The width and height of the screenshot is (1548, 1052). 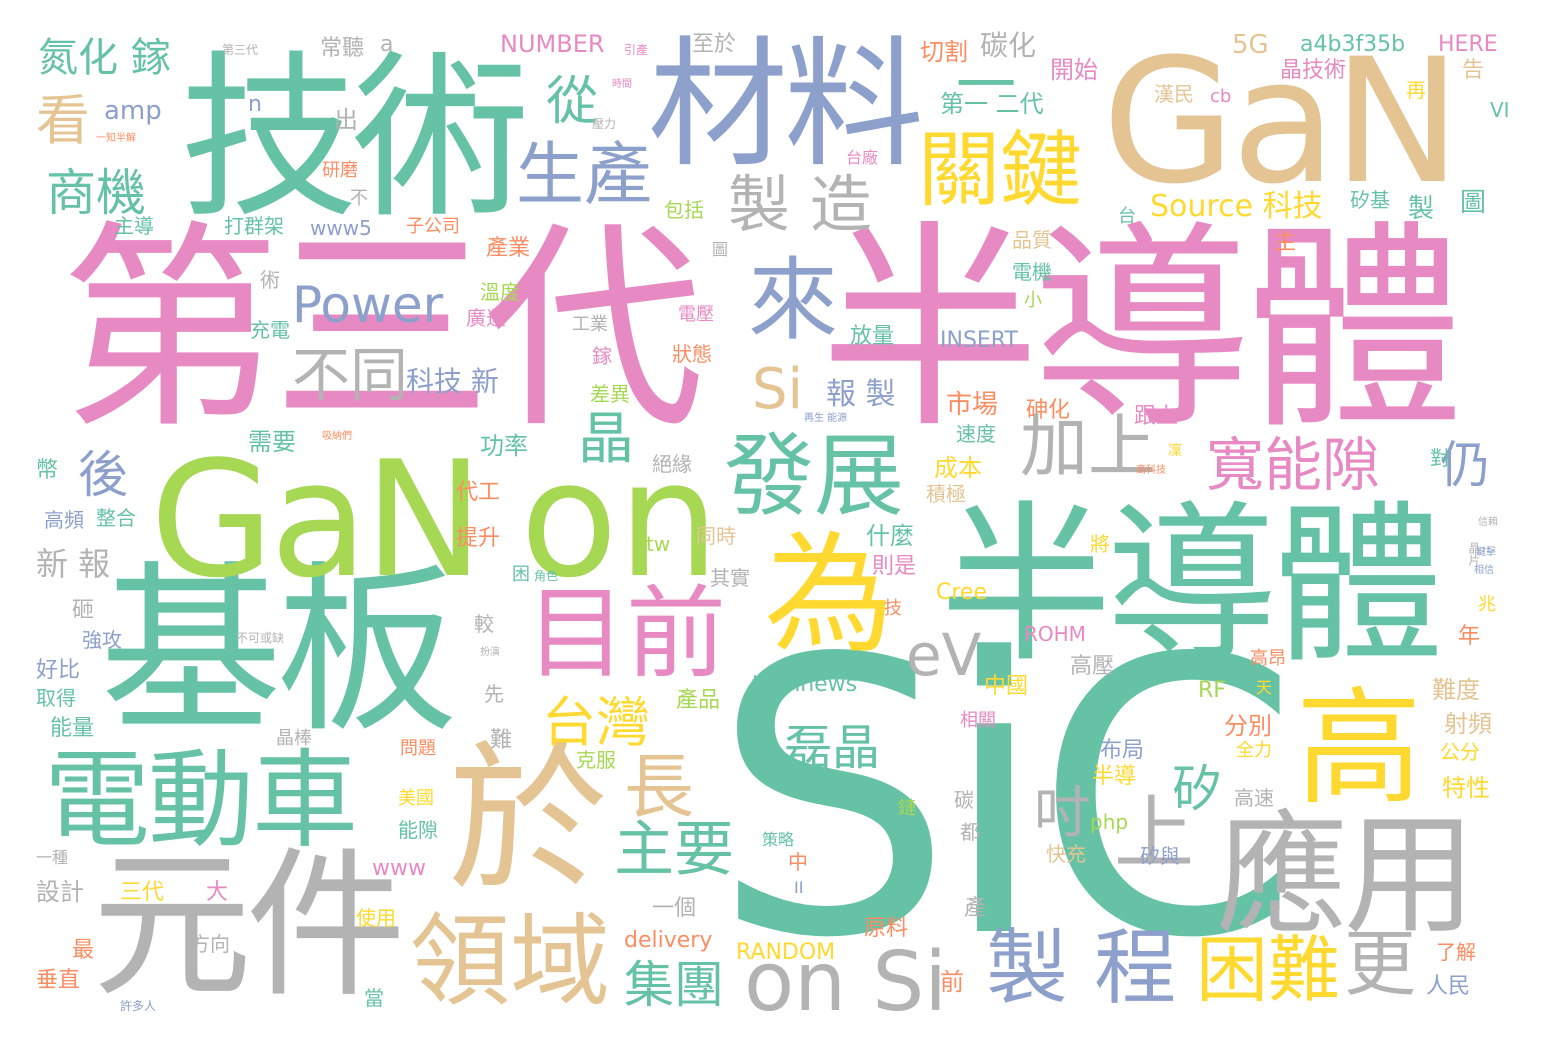 What do you see at coordinates (418, 830) in the screenshot?
I see `word-bandgap: 能隙` at bounding box center [418, 830].